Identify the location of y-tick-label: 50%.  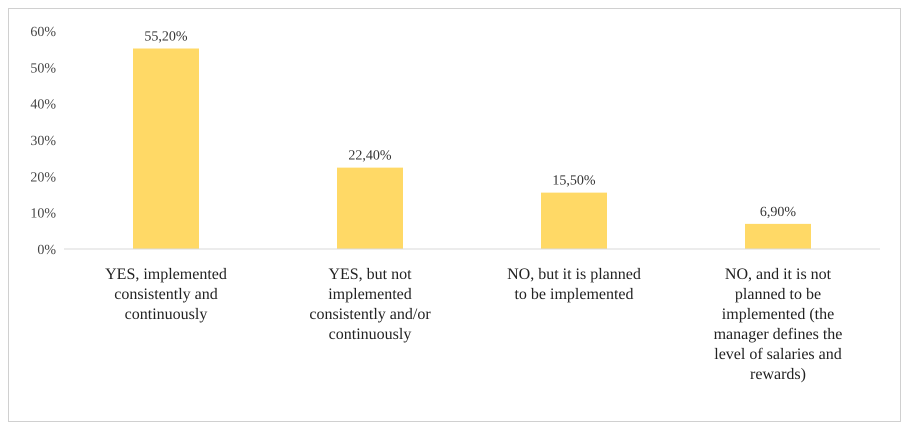
(43, 68).